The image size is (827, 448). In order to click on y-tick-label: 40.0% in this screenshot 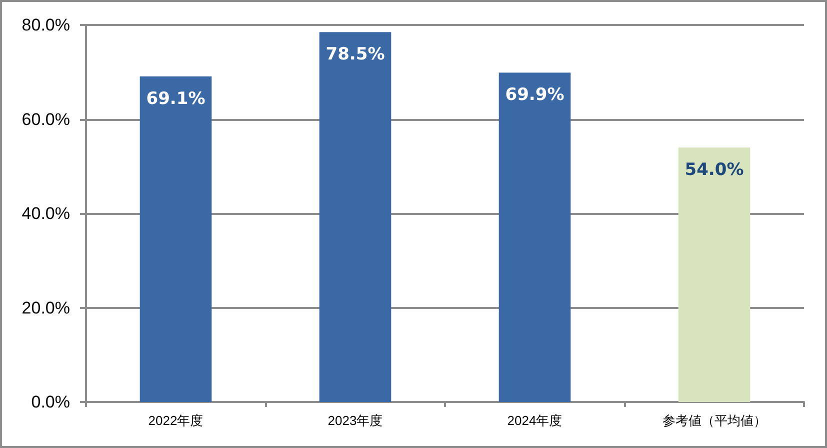, I will do `click(46, 213)`.